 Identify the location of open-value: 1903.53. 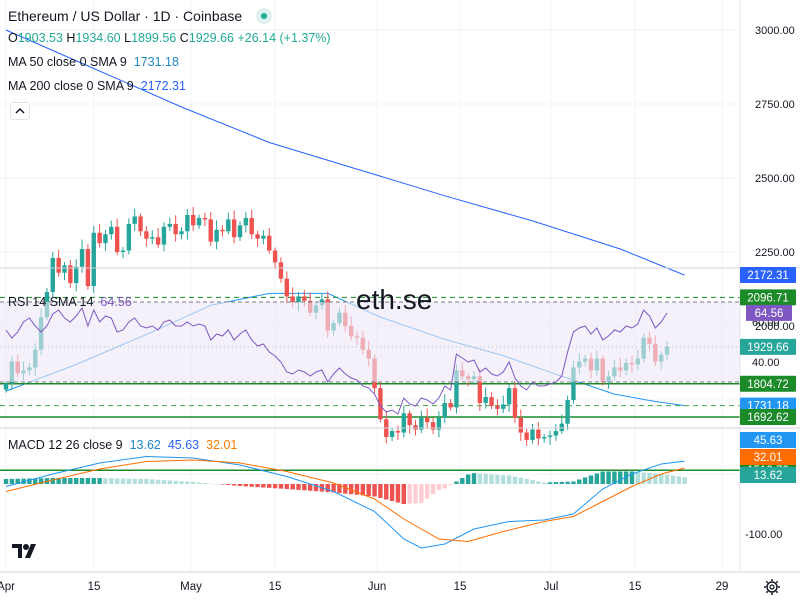
(40, 38).